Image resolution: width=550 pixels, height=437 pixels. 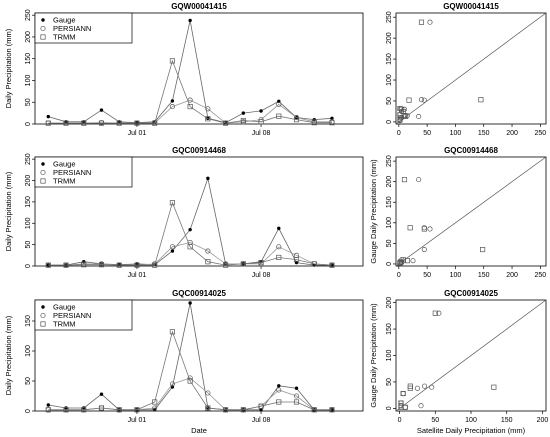 What do you see at coordinates (471, 430) in the screenshot?
I see `x-axis-label: Satellite Daily Precipitation (mm)` at bounding box center [471, 430].